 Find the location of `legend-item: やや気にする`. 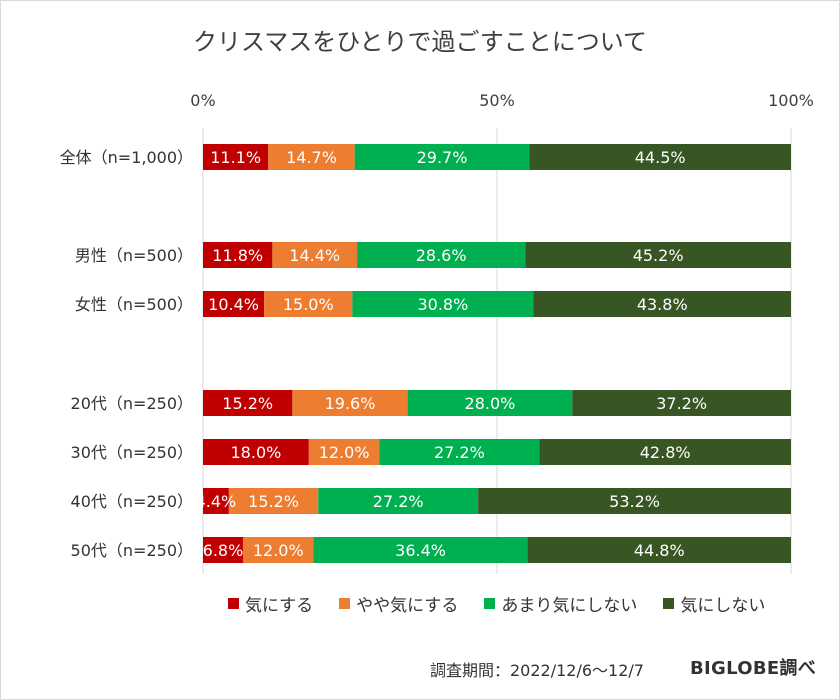

legend-item: やや気にする is located at coordinates (398, 603).